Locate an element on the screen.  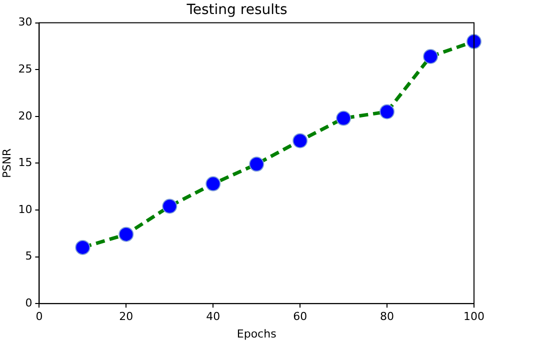
y-tick-label: 0 is located at coordinates (28, 303).